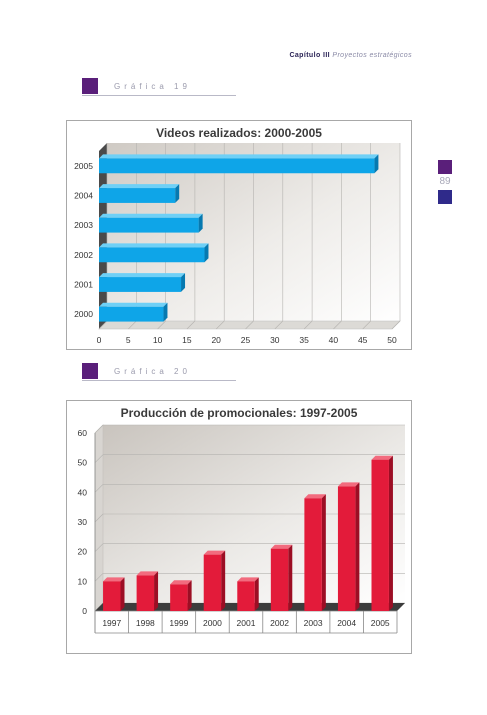  What do you see at coordinates (83, 166) in the screenshot?
I see `y-tick-label: 2005` at bounding box center [83, 166].